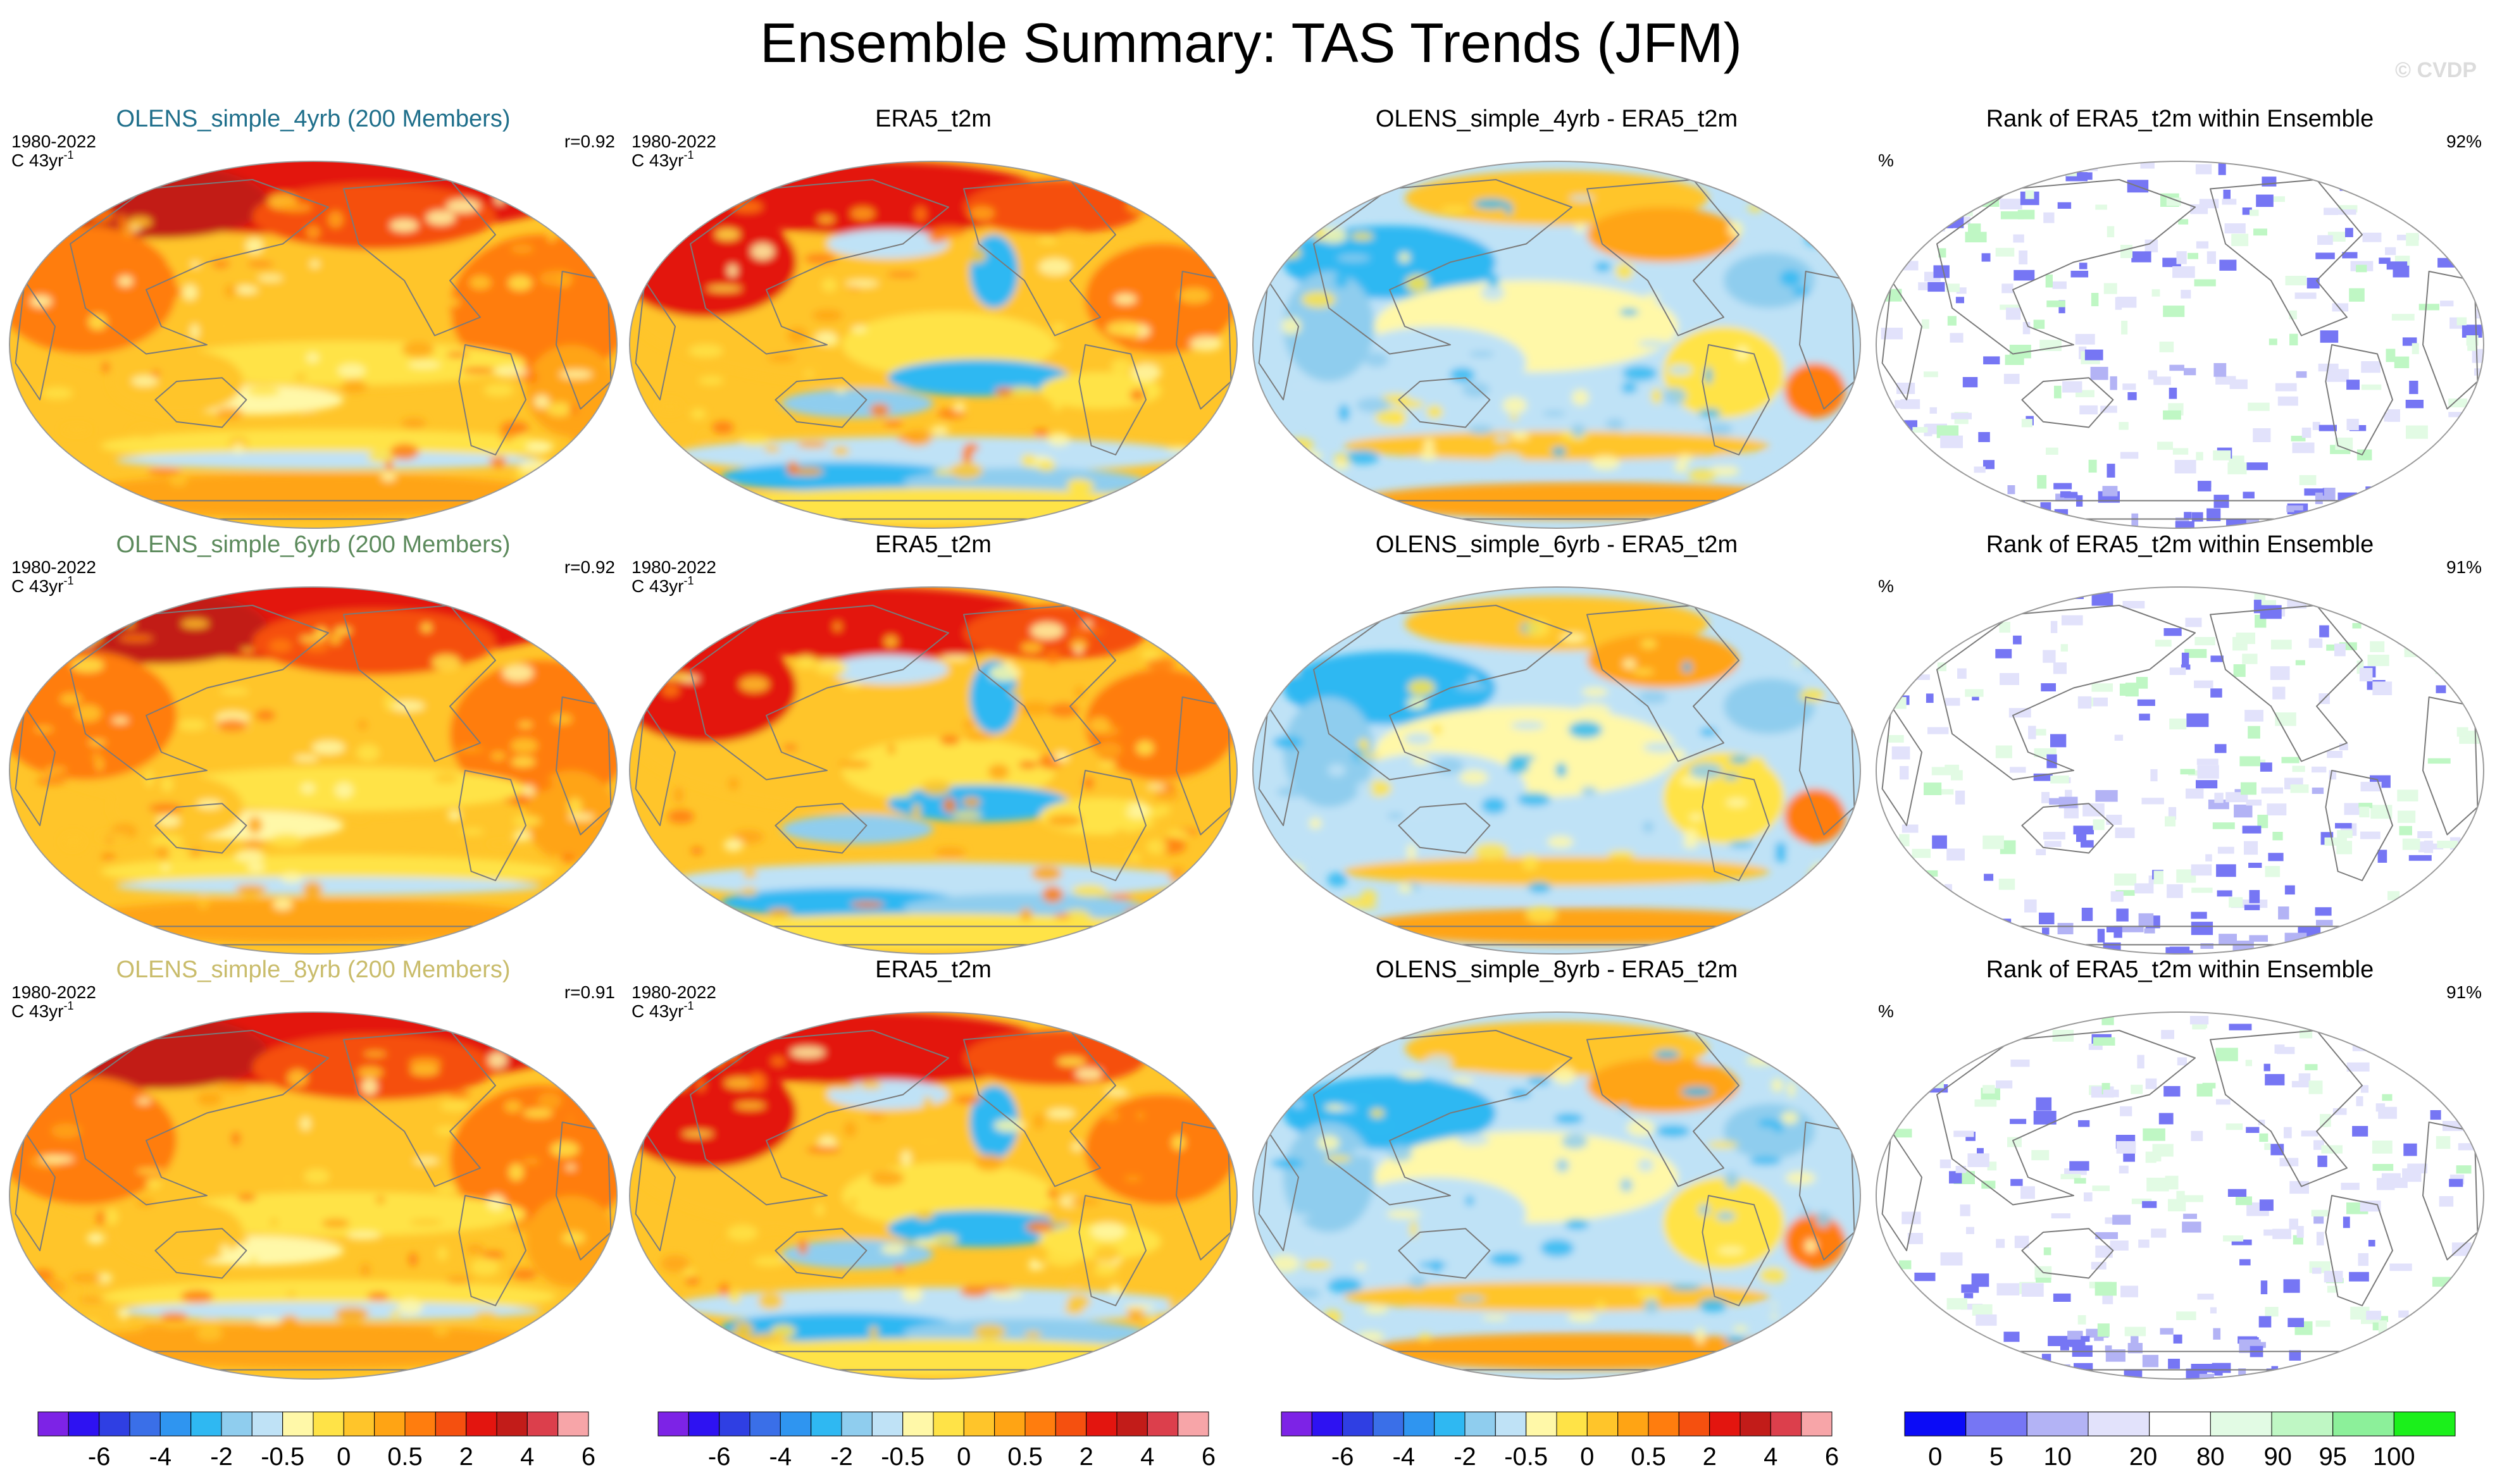 Image resolution: width=2502 pixels, height=1484 pixels. I want to click on map-field, so click(1556, 770).